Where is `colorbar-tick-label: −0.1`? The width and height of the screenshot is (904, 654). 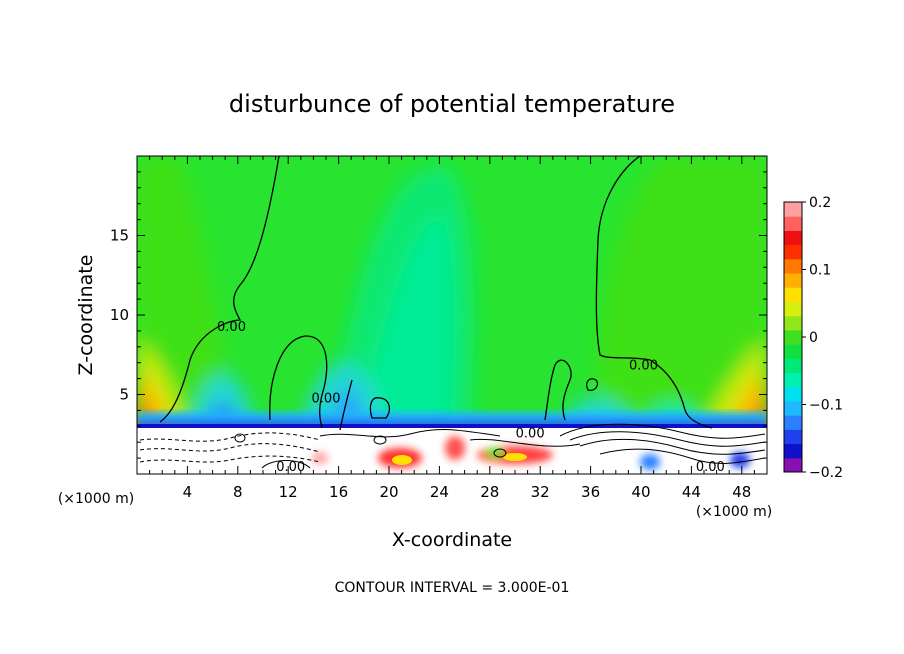 colorbar-tick-label: −0.1 is located at coordinates (826, 406).